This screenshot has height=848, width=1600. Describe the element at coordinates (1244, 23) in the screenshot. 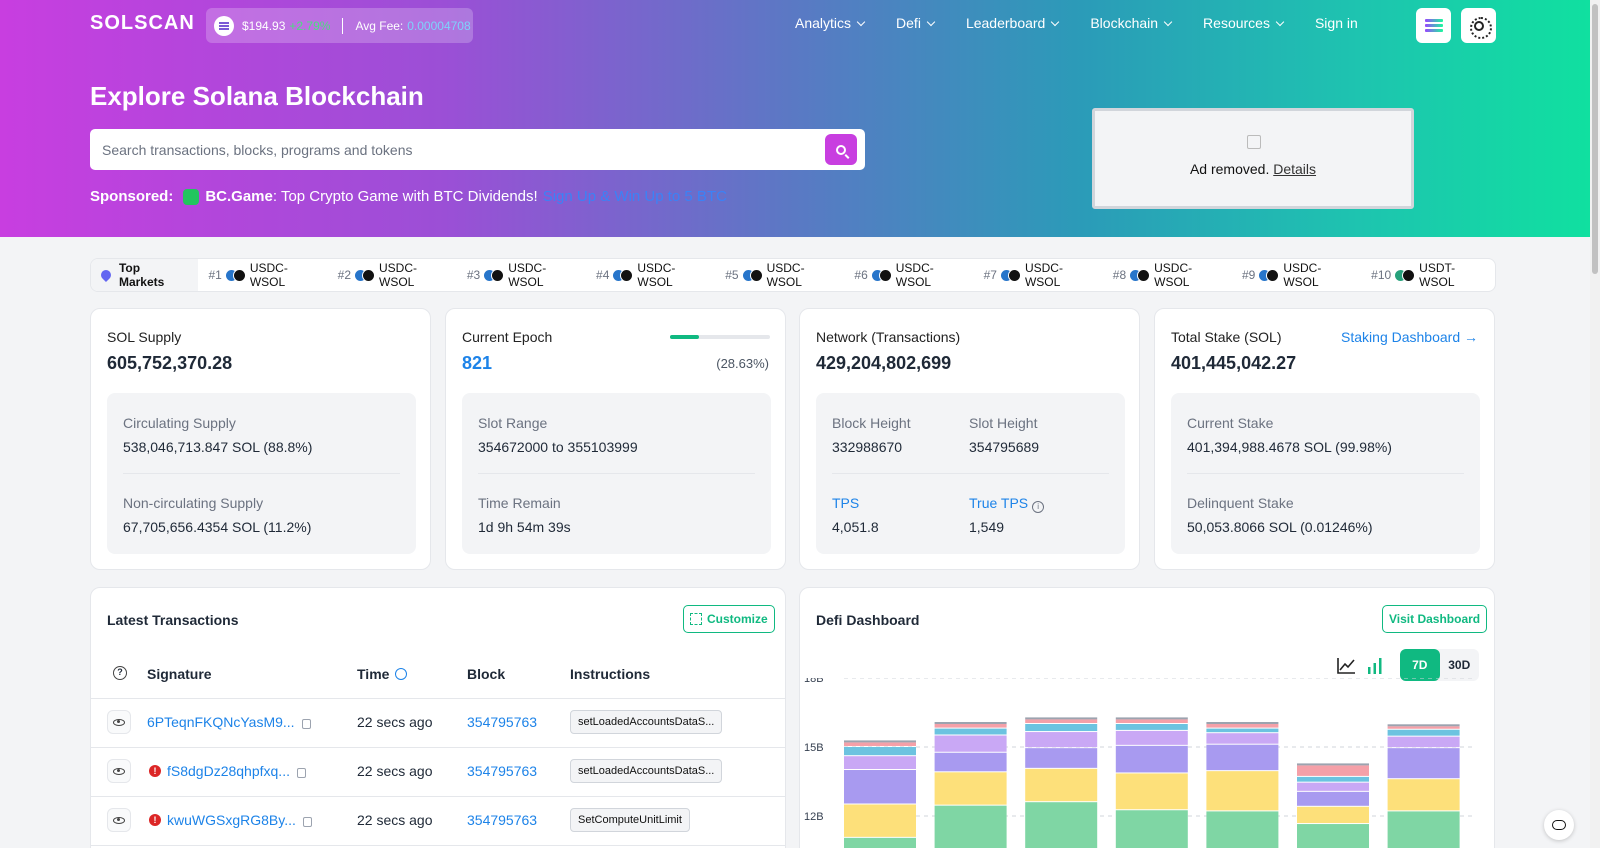

I see `nav-resources: Resources` at that location.